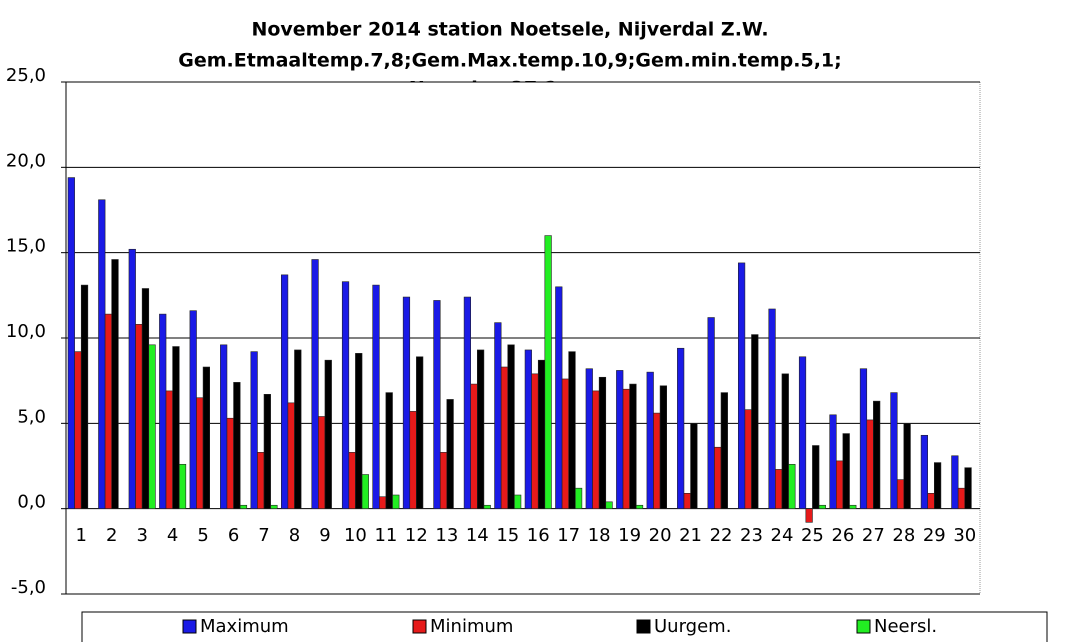 The image size is (1076, 642). What do you see at coordinates (172, 535) in the screenshot?
I see `x-tick-label: 4` at bounding box center [172, 535].